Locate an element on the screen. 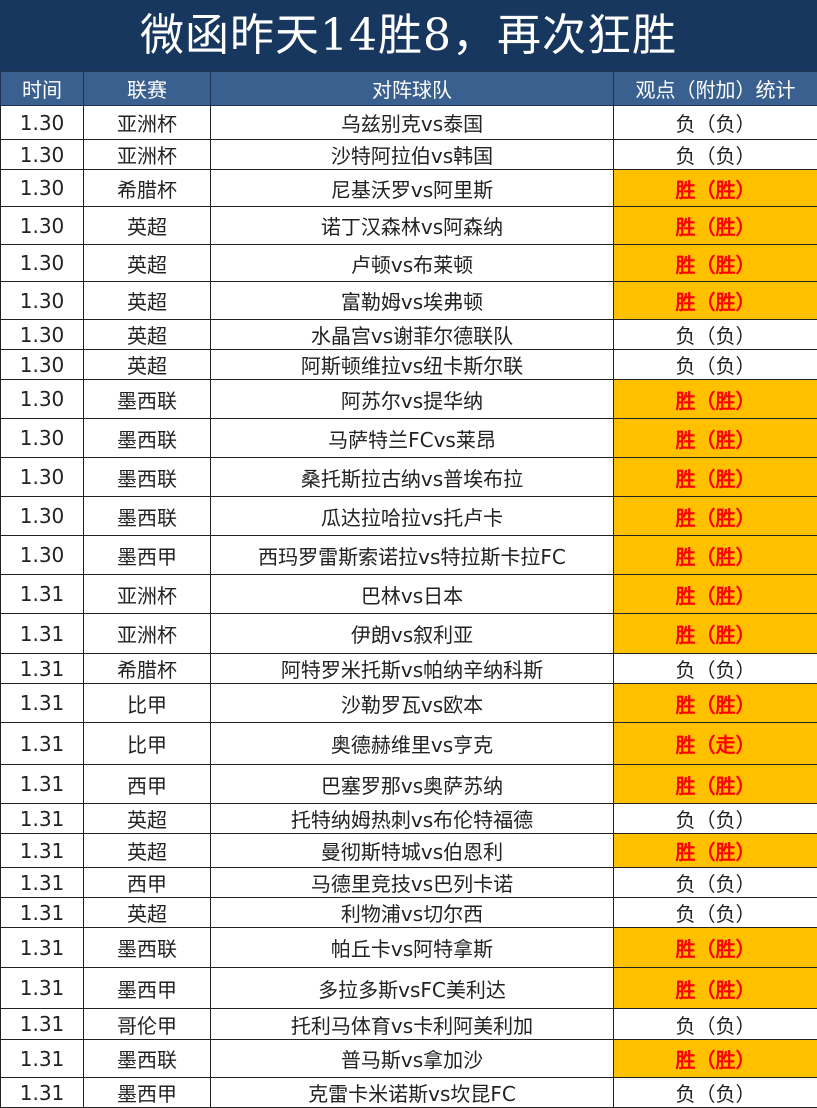  cell-match: 阿苏尔vs提华纳 is located at coordinates (412, 399).